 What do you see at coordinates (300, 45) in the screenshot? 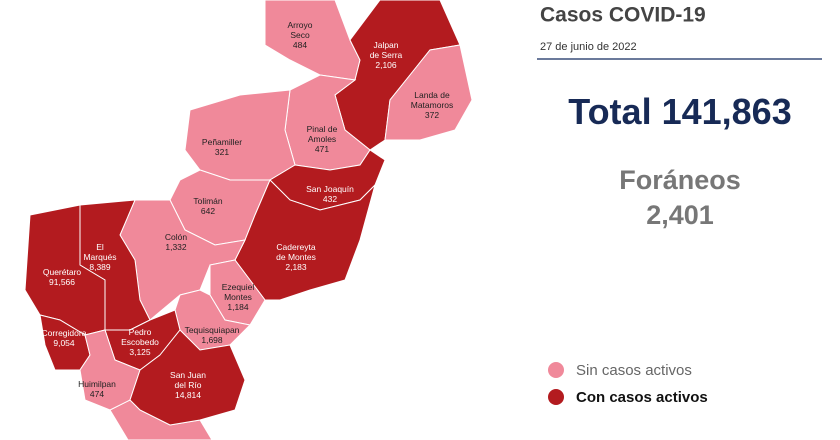
I see `municipality-cases: 484` at bounding box center [300, 45].